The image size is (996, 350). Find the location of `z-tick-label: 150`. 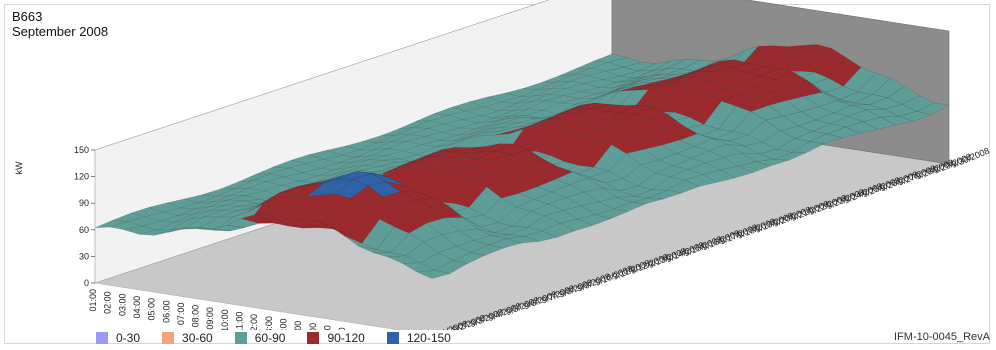

z-tick-label: 150 is located at coordinates (81, 150).